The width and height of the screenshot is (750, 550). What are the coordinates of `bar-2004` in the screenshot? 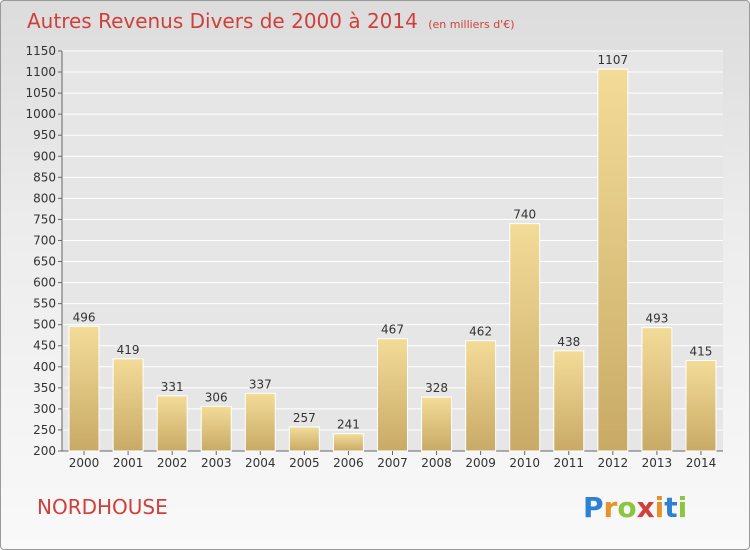 It's located at (260, 422).